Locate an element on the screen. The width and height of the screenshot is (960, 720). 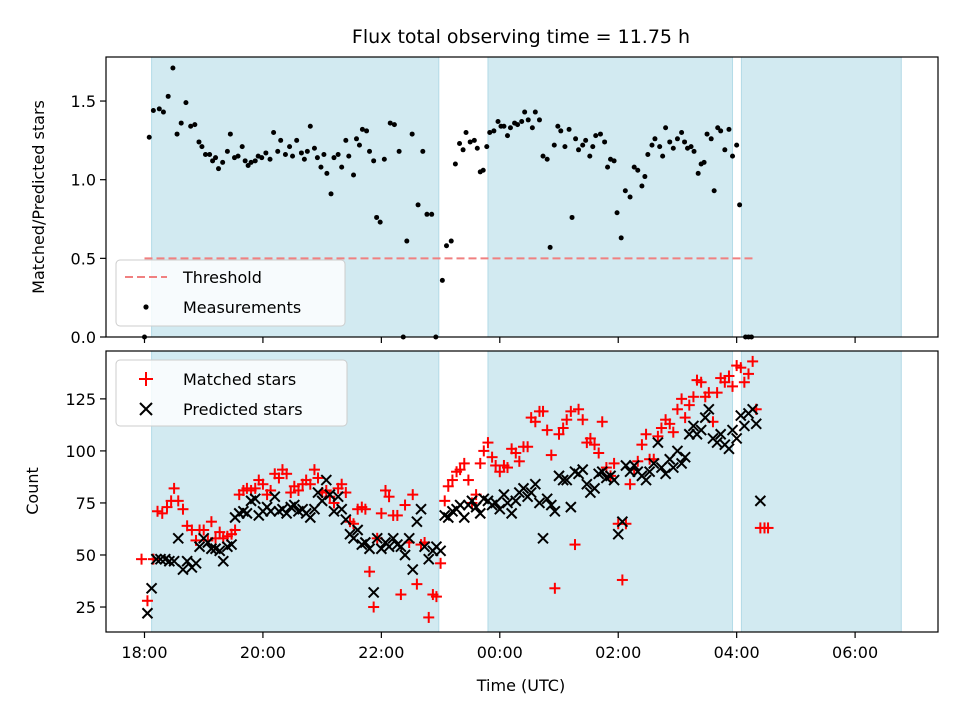
legend-threshold-label: Threshold is located at coordinates (222, 277).